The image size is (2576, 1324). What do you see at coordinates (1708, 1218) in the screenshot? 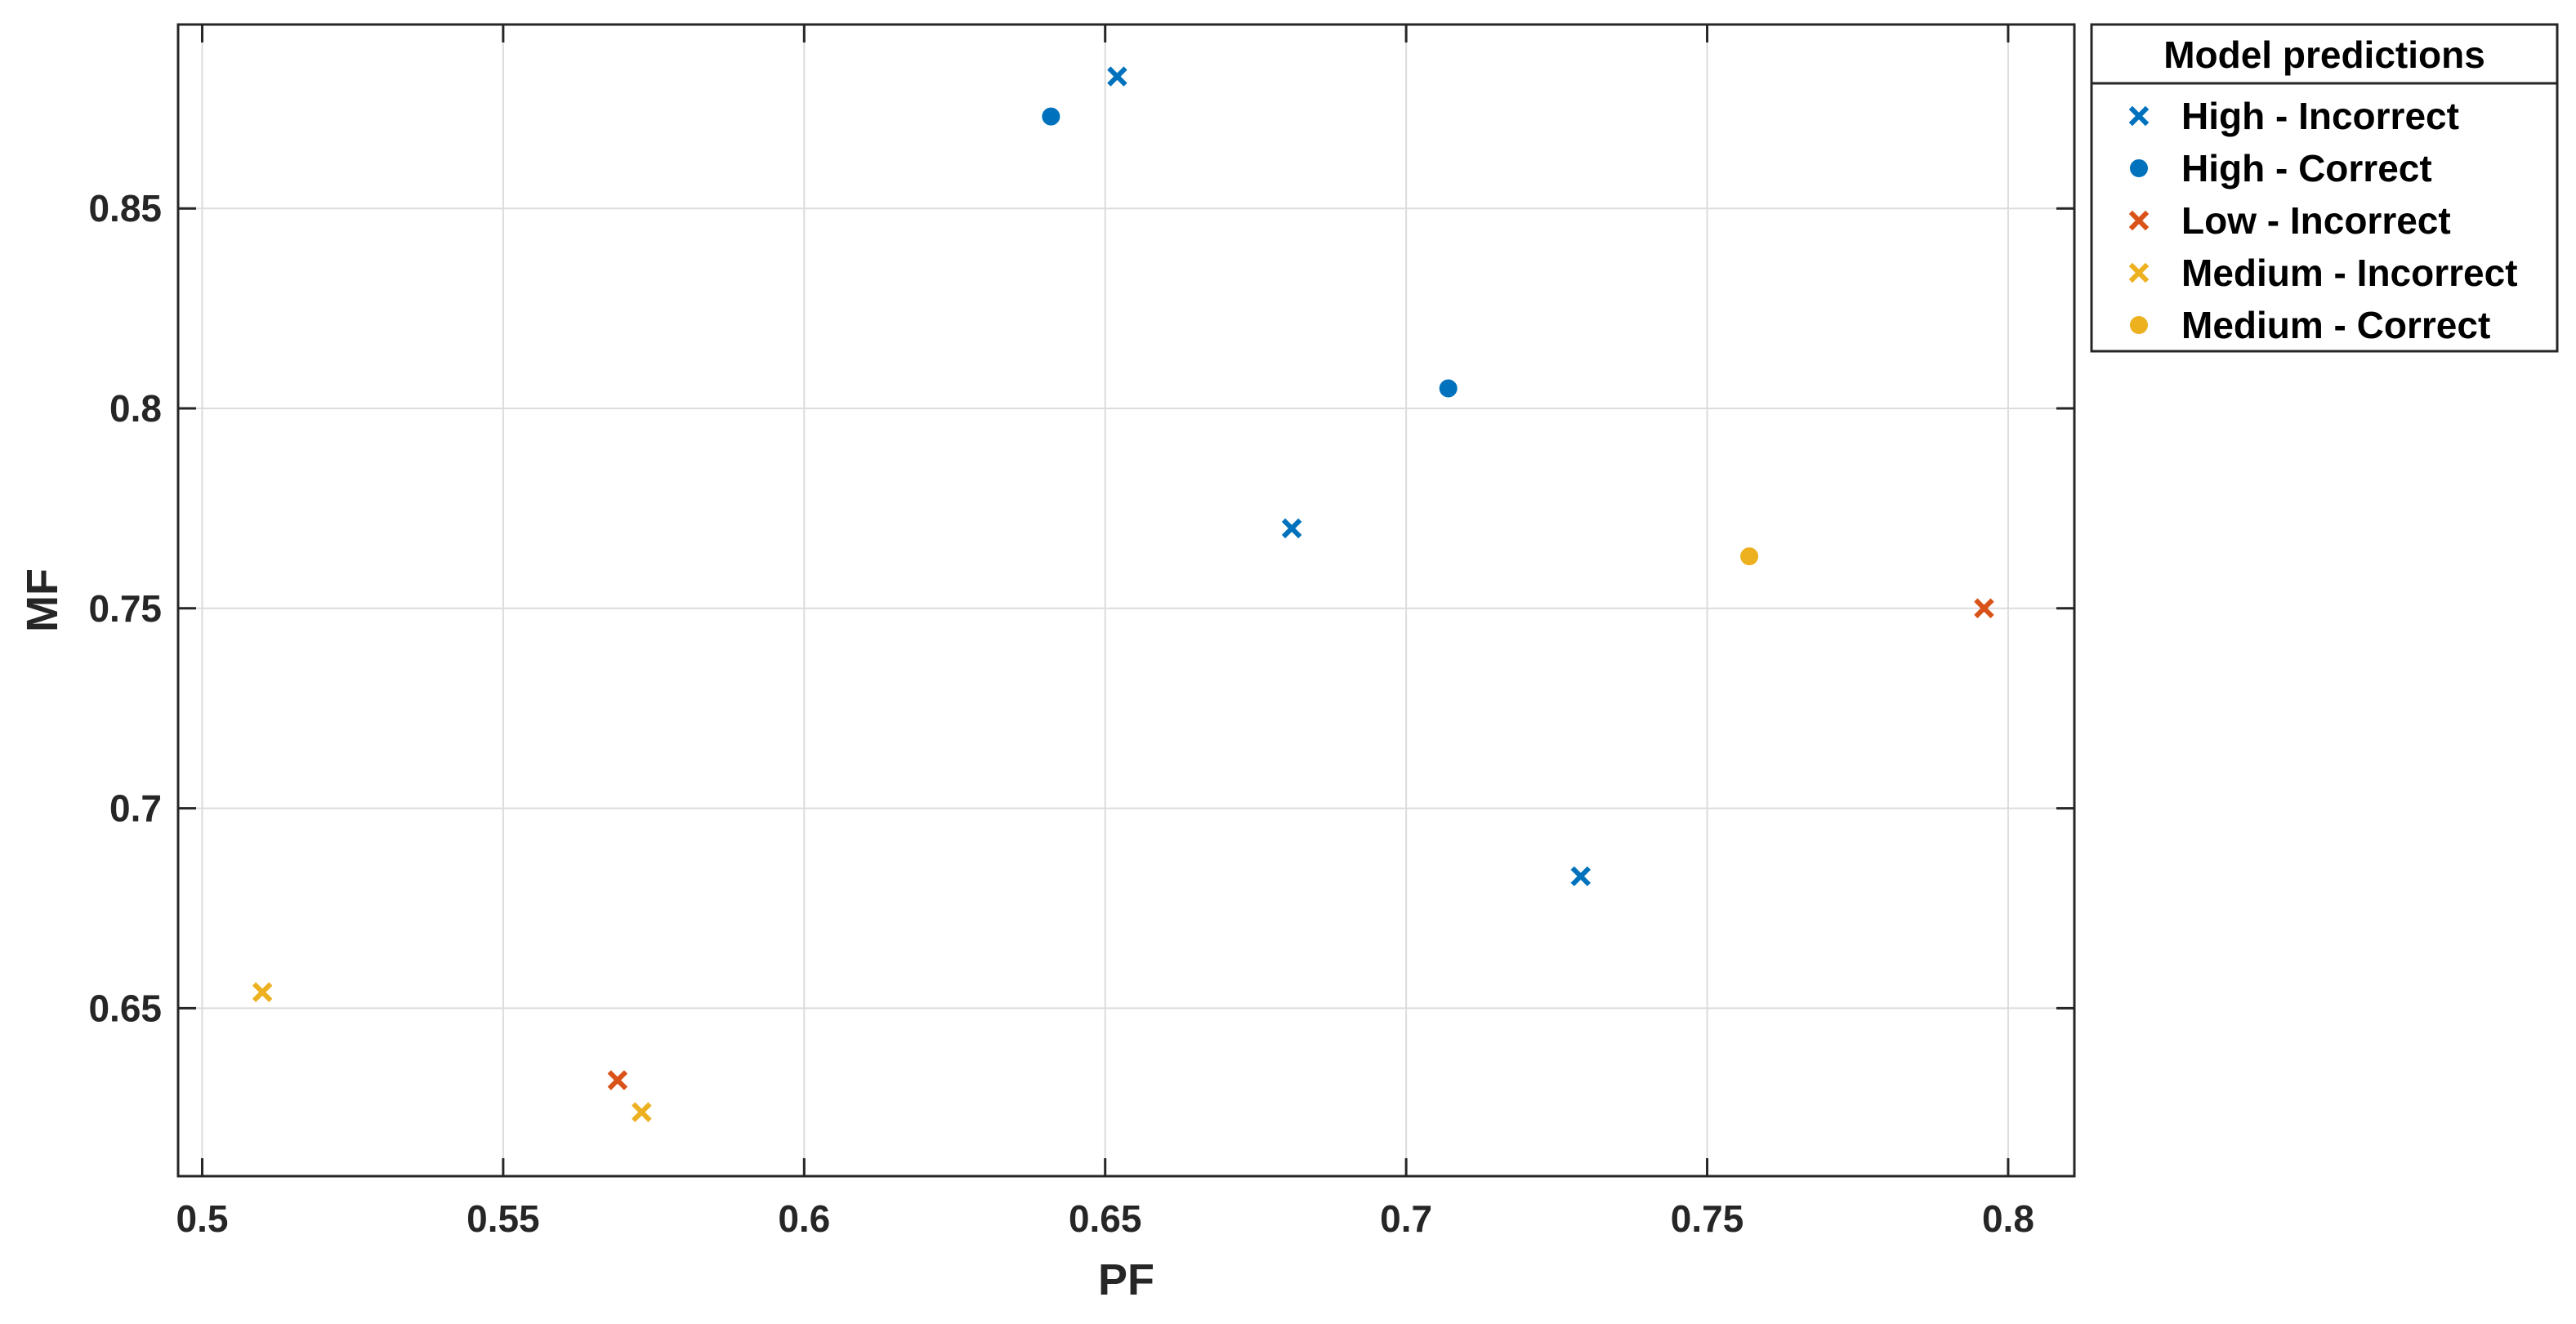
I see `x-tick-label: 0.75` at bounding box center [1708, 1218].